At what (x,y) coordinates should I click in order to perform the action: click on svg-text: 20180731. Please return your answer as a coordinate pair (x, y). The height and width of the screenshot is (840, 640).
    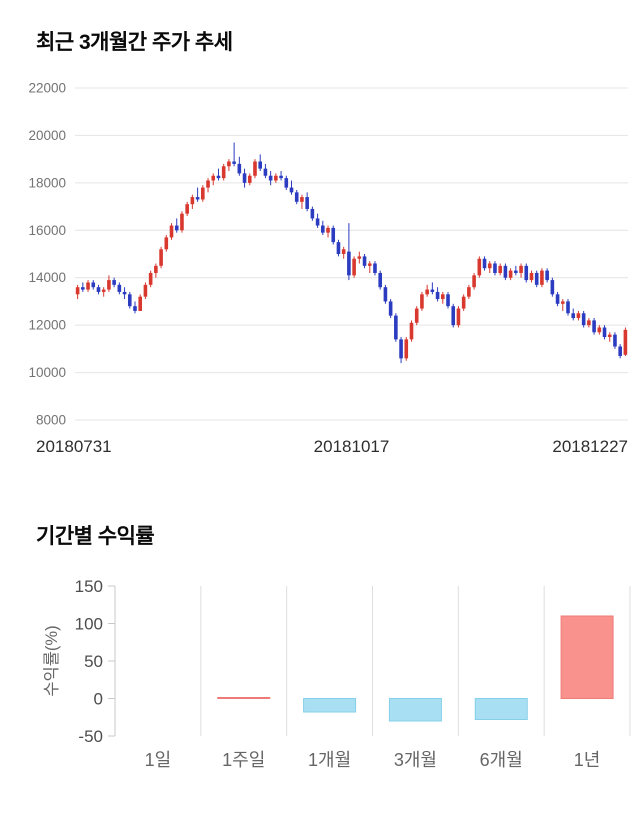
    Looking at the image, I should click on (74, 446).